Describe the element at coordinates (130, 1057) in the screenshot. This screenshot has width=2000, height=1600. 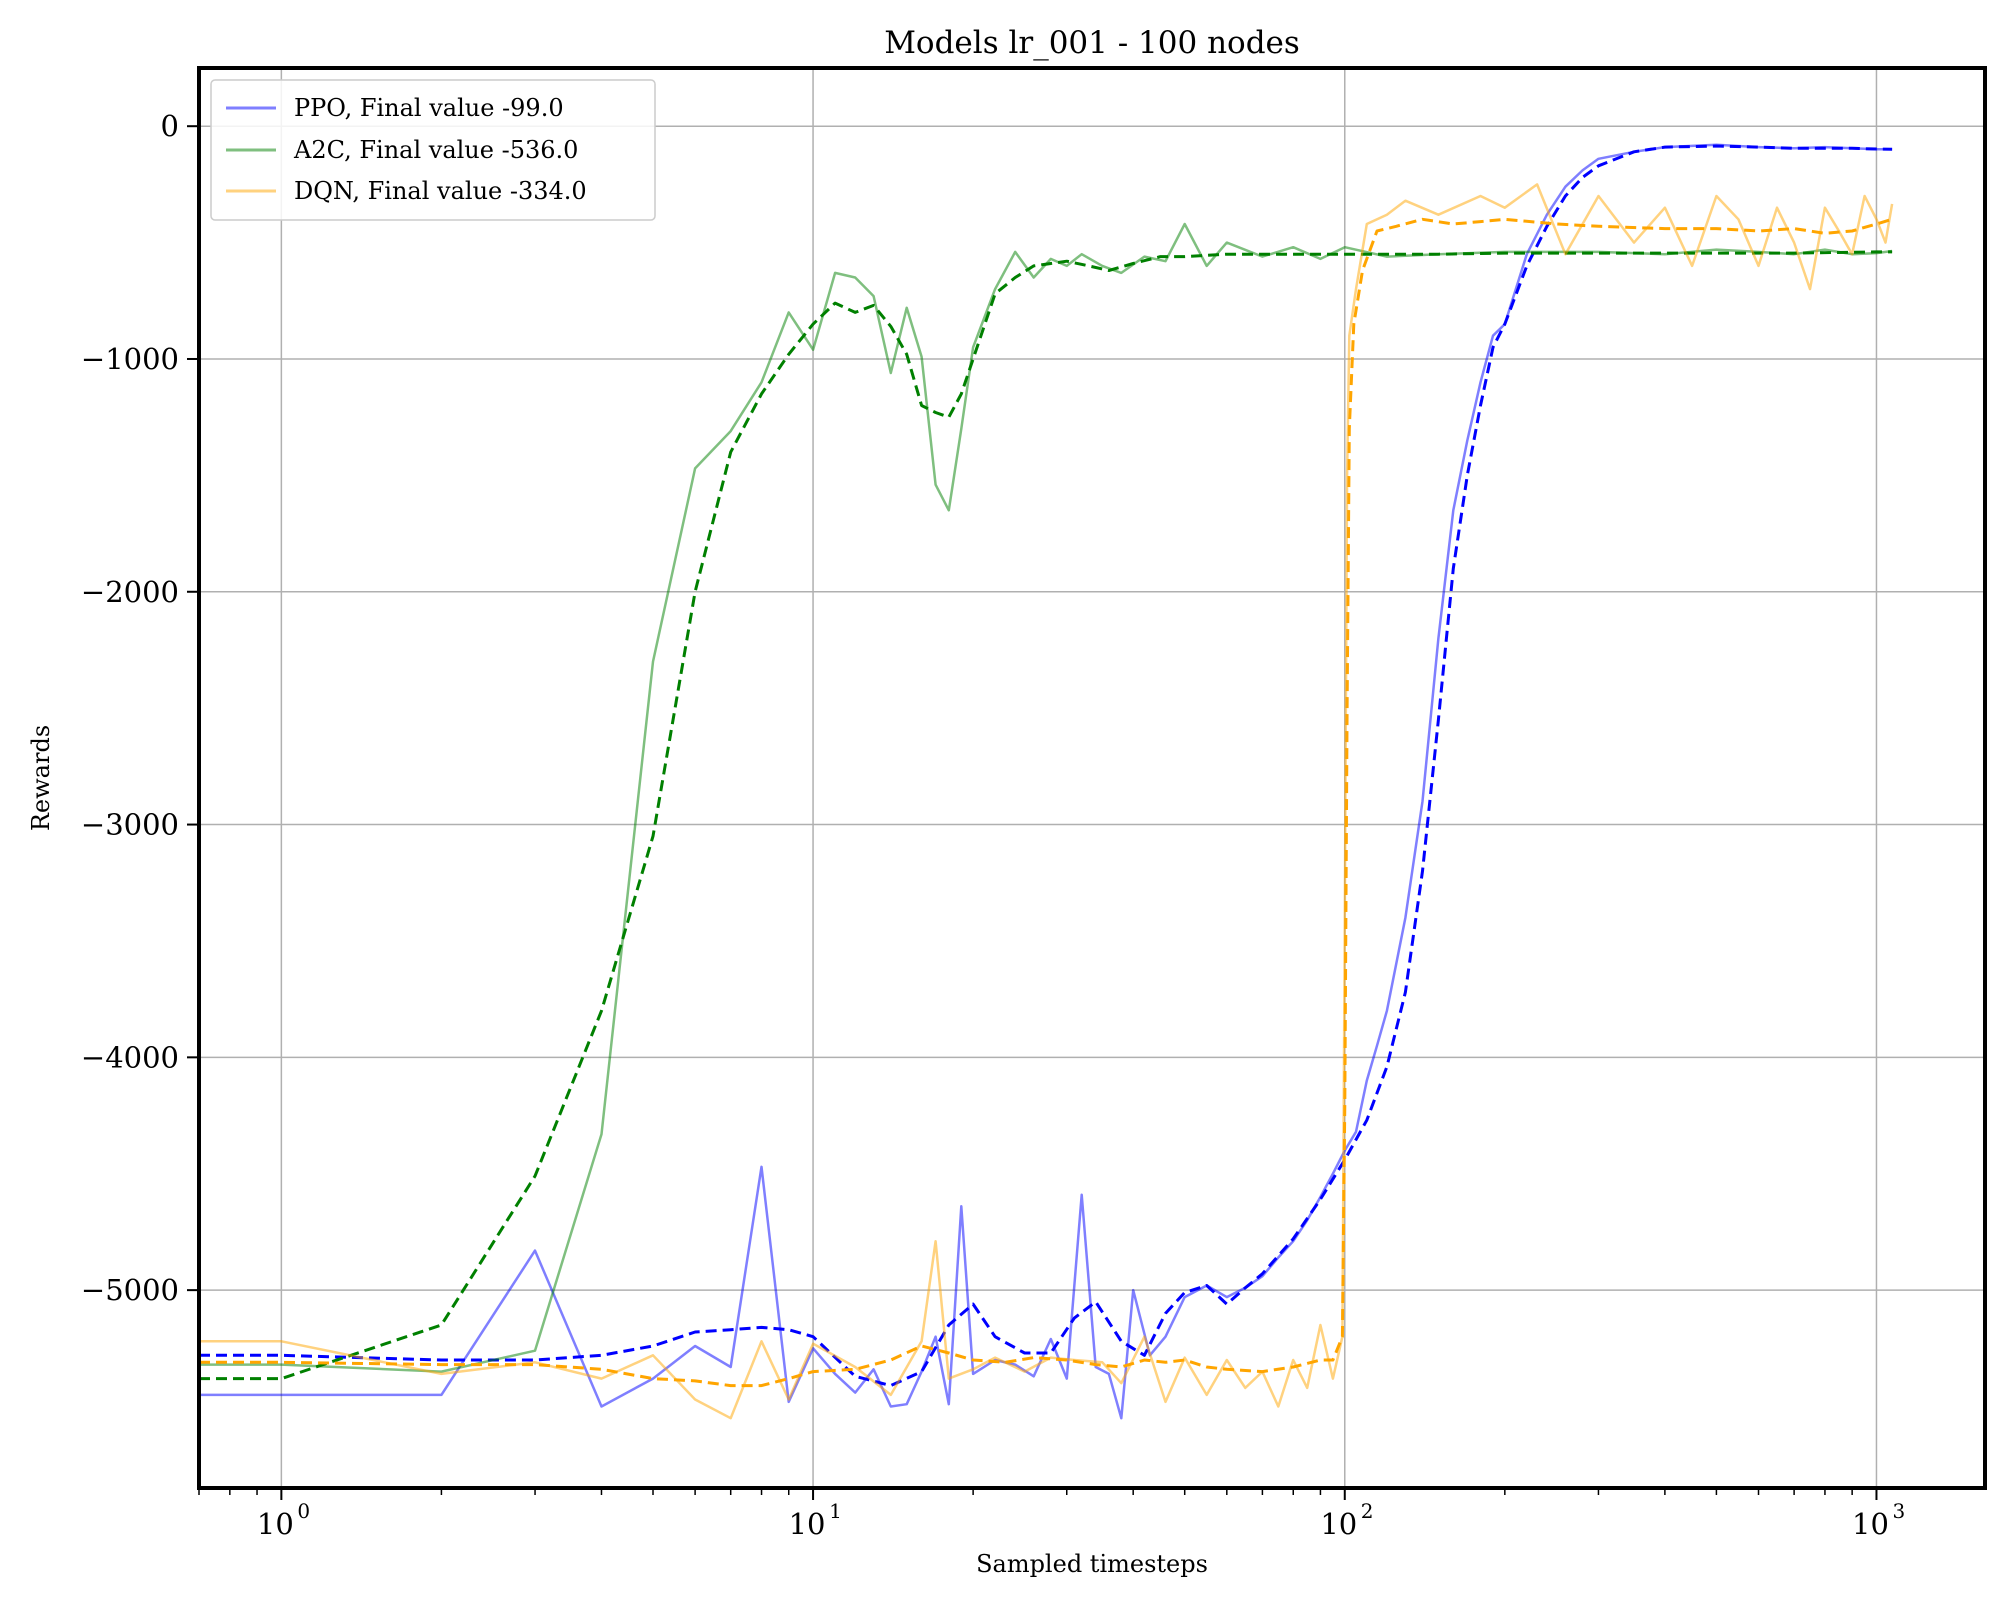
I see `y-tick-label: −4000` at that location.